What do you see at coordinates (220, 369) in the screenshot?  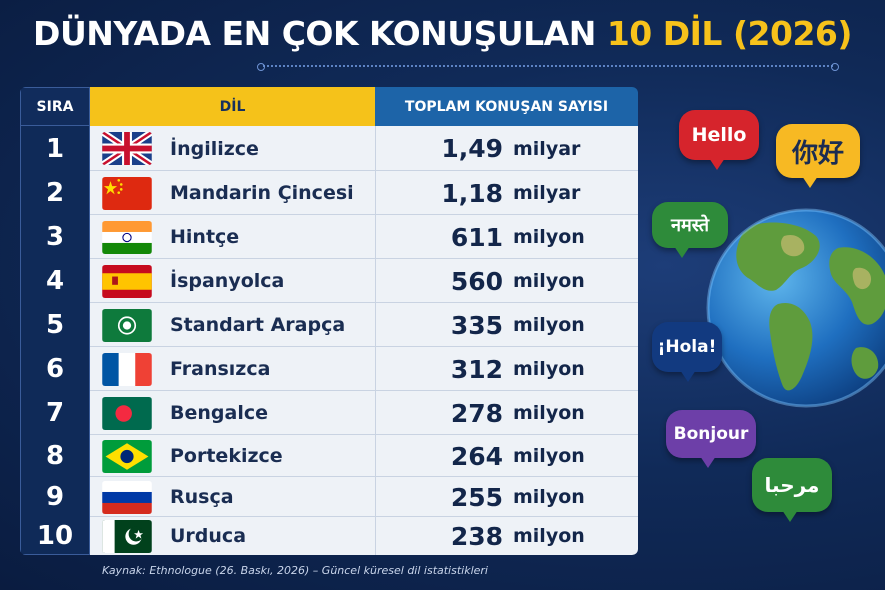 I see `row-language: Fransızca` at bounding box center [220, 369].